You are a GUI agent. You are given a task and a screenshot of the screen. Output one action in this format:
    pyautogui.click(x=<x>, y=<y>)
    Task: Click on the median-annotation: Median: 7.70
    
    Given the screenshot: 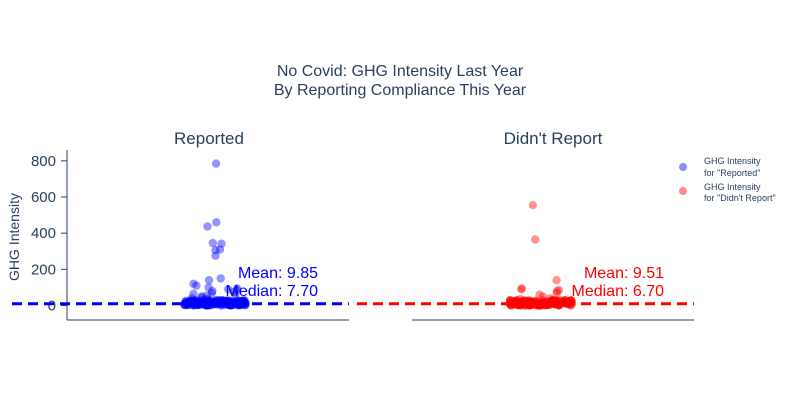 What is the action you would take?
    pyautogui.click(x=271, y=291)
    